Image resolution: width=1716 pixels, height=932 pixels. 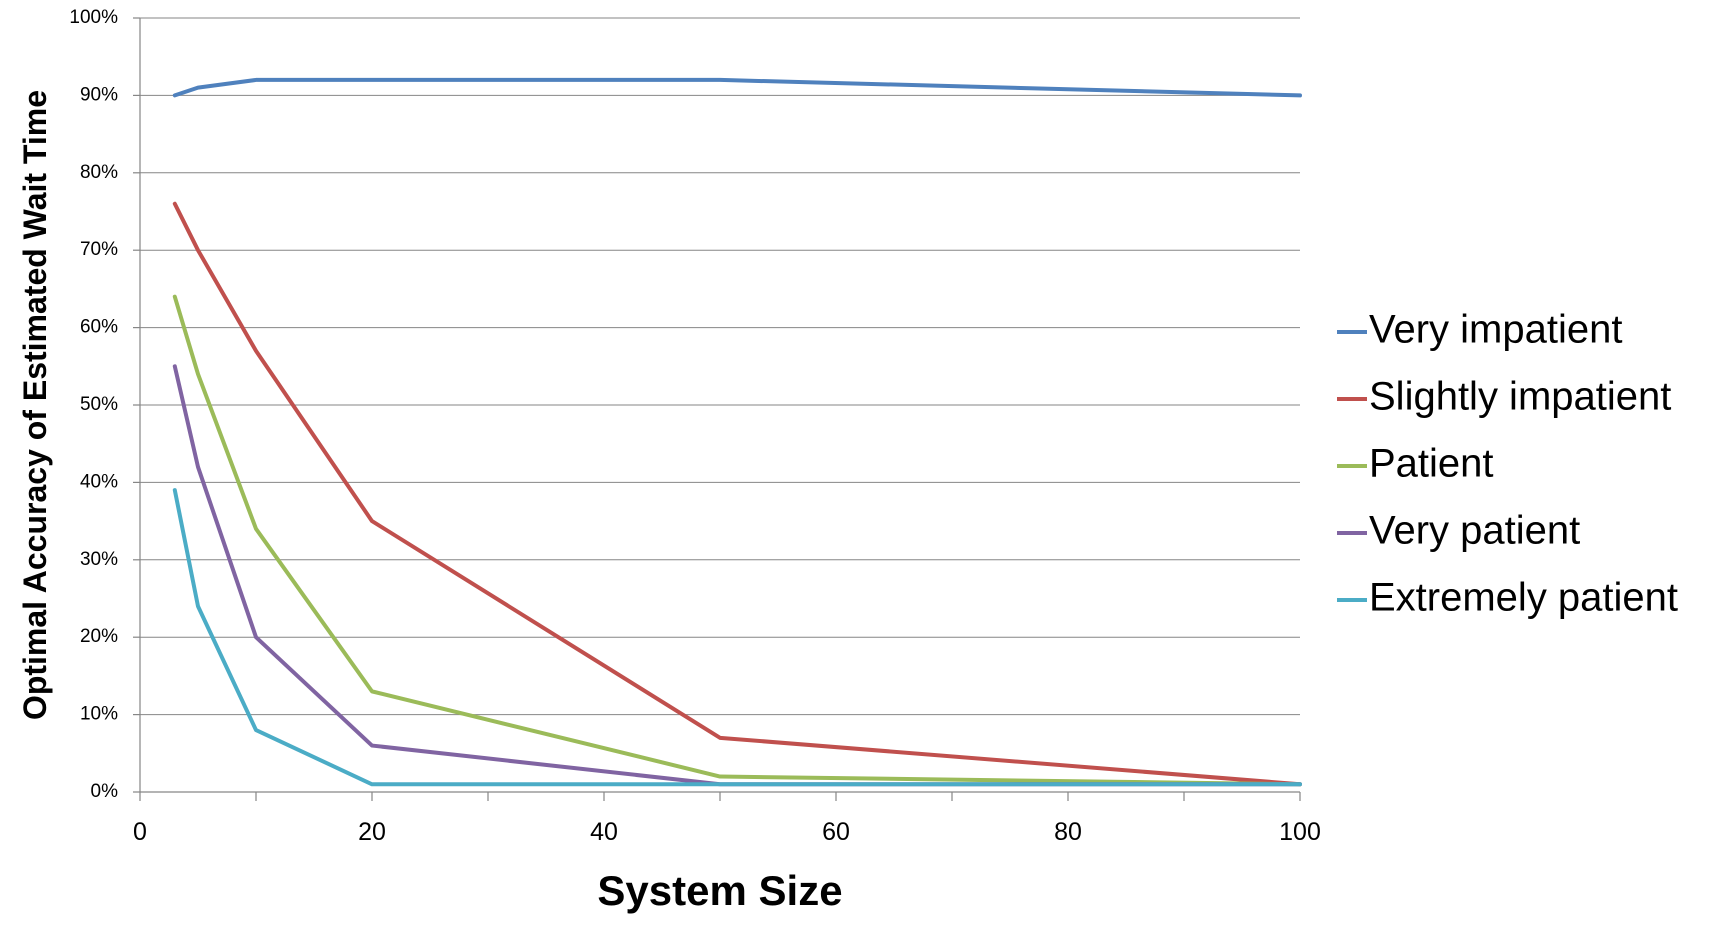 What do you see at coordinates (1523, 598) in the screenshot?
I see `legend-label: Extremely patient` at bounding box center [1523, 598].